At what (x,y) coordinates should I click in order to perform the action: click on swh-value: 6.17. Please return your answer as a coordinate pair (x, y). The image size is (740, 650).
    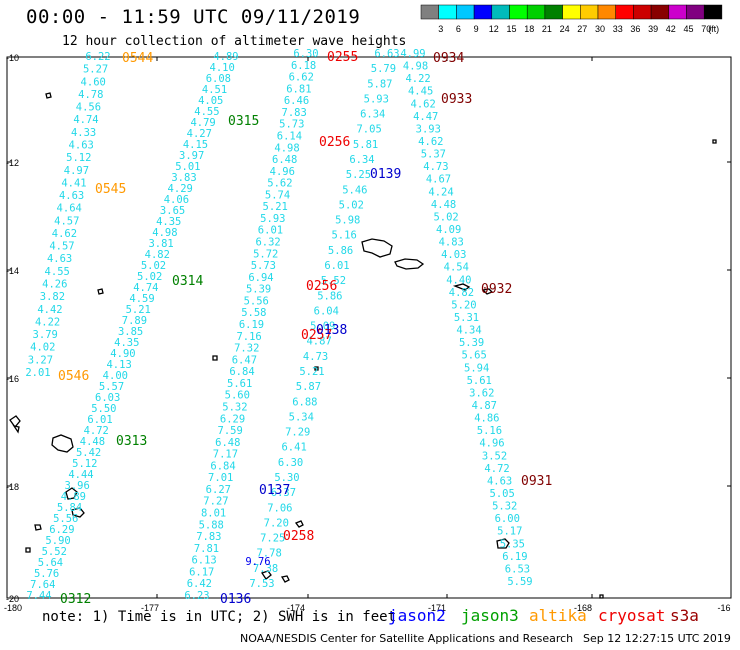
    Looking at the image, I should click on (201, 572).